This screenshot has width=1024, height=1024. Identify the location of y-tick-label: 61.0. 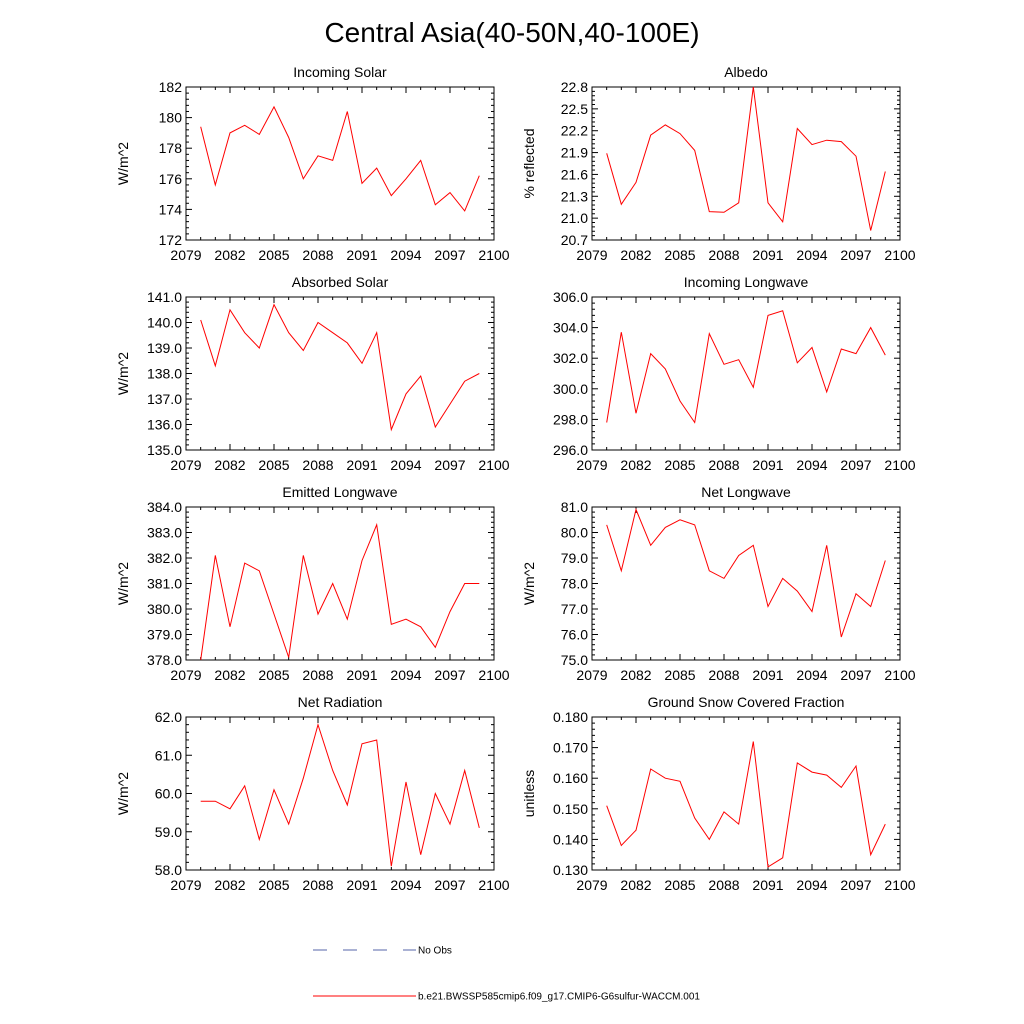
(168, 755).